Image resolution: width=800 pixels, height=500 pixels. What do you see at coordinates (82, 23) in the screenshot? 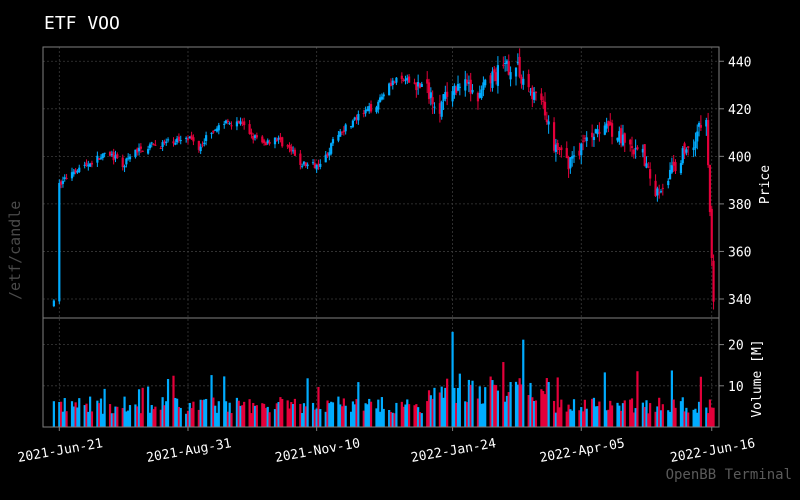
I see `chart-title: ETF VOO` at bounding box center [82, 23].